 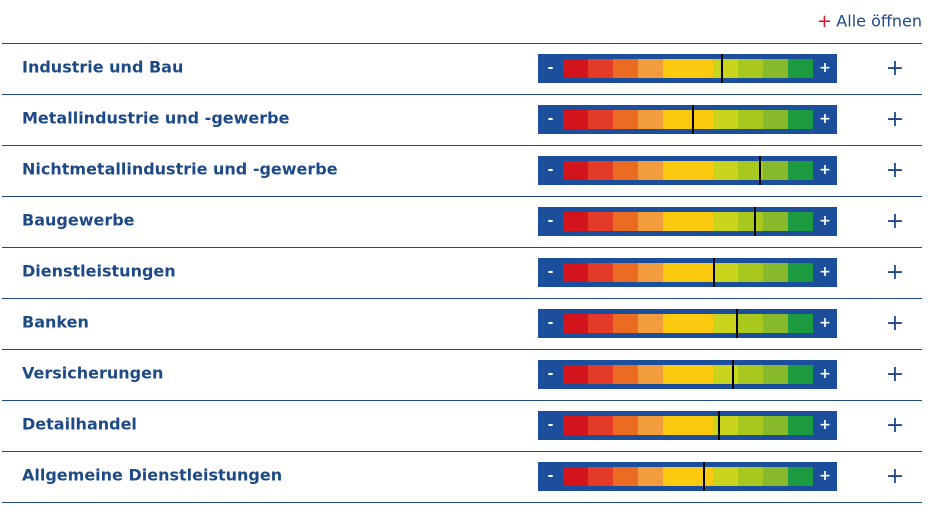 I want to click on sector-row: Nichtmetallindustrie und -gewerbe - + +, so click(x=463, y=170).